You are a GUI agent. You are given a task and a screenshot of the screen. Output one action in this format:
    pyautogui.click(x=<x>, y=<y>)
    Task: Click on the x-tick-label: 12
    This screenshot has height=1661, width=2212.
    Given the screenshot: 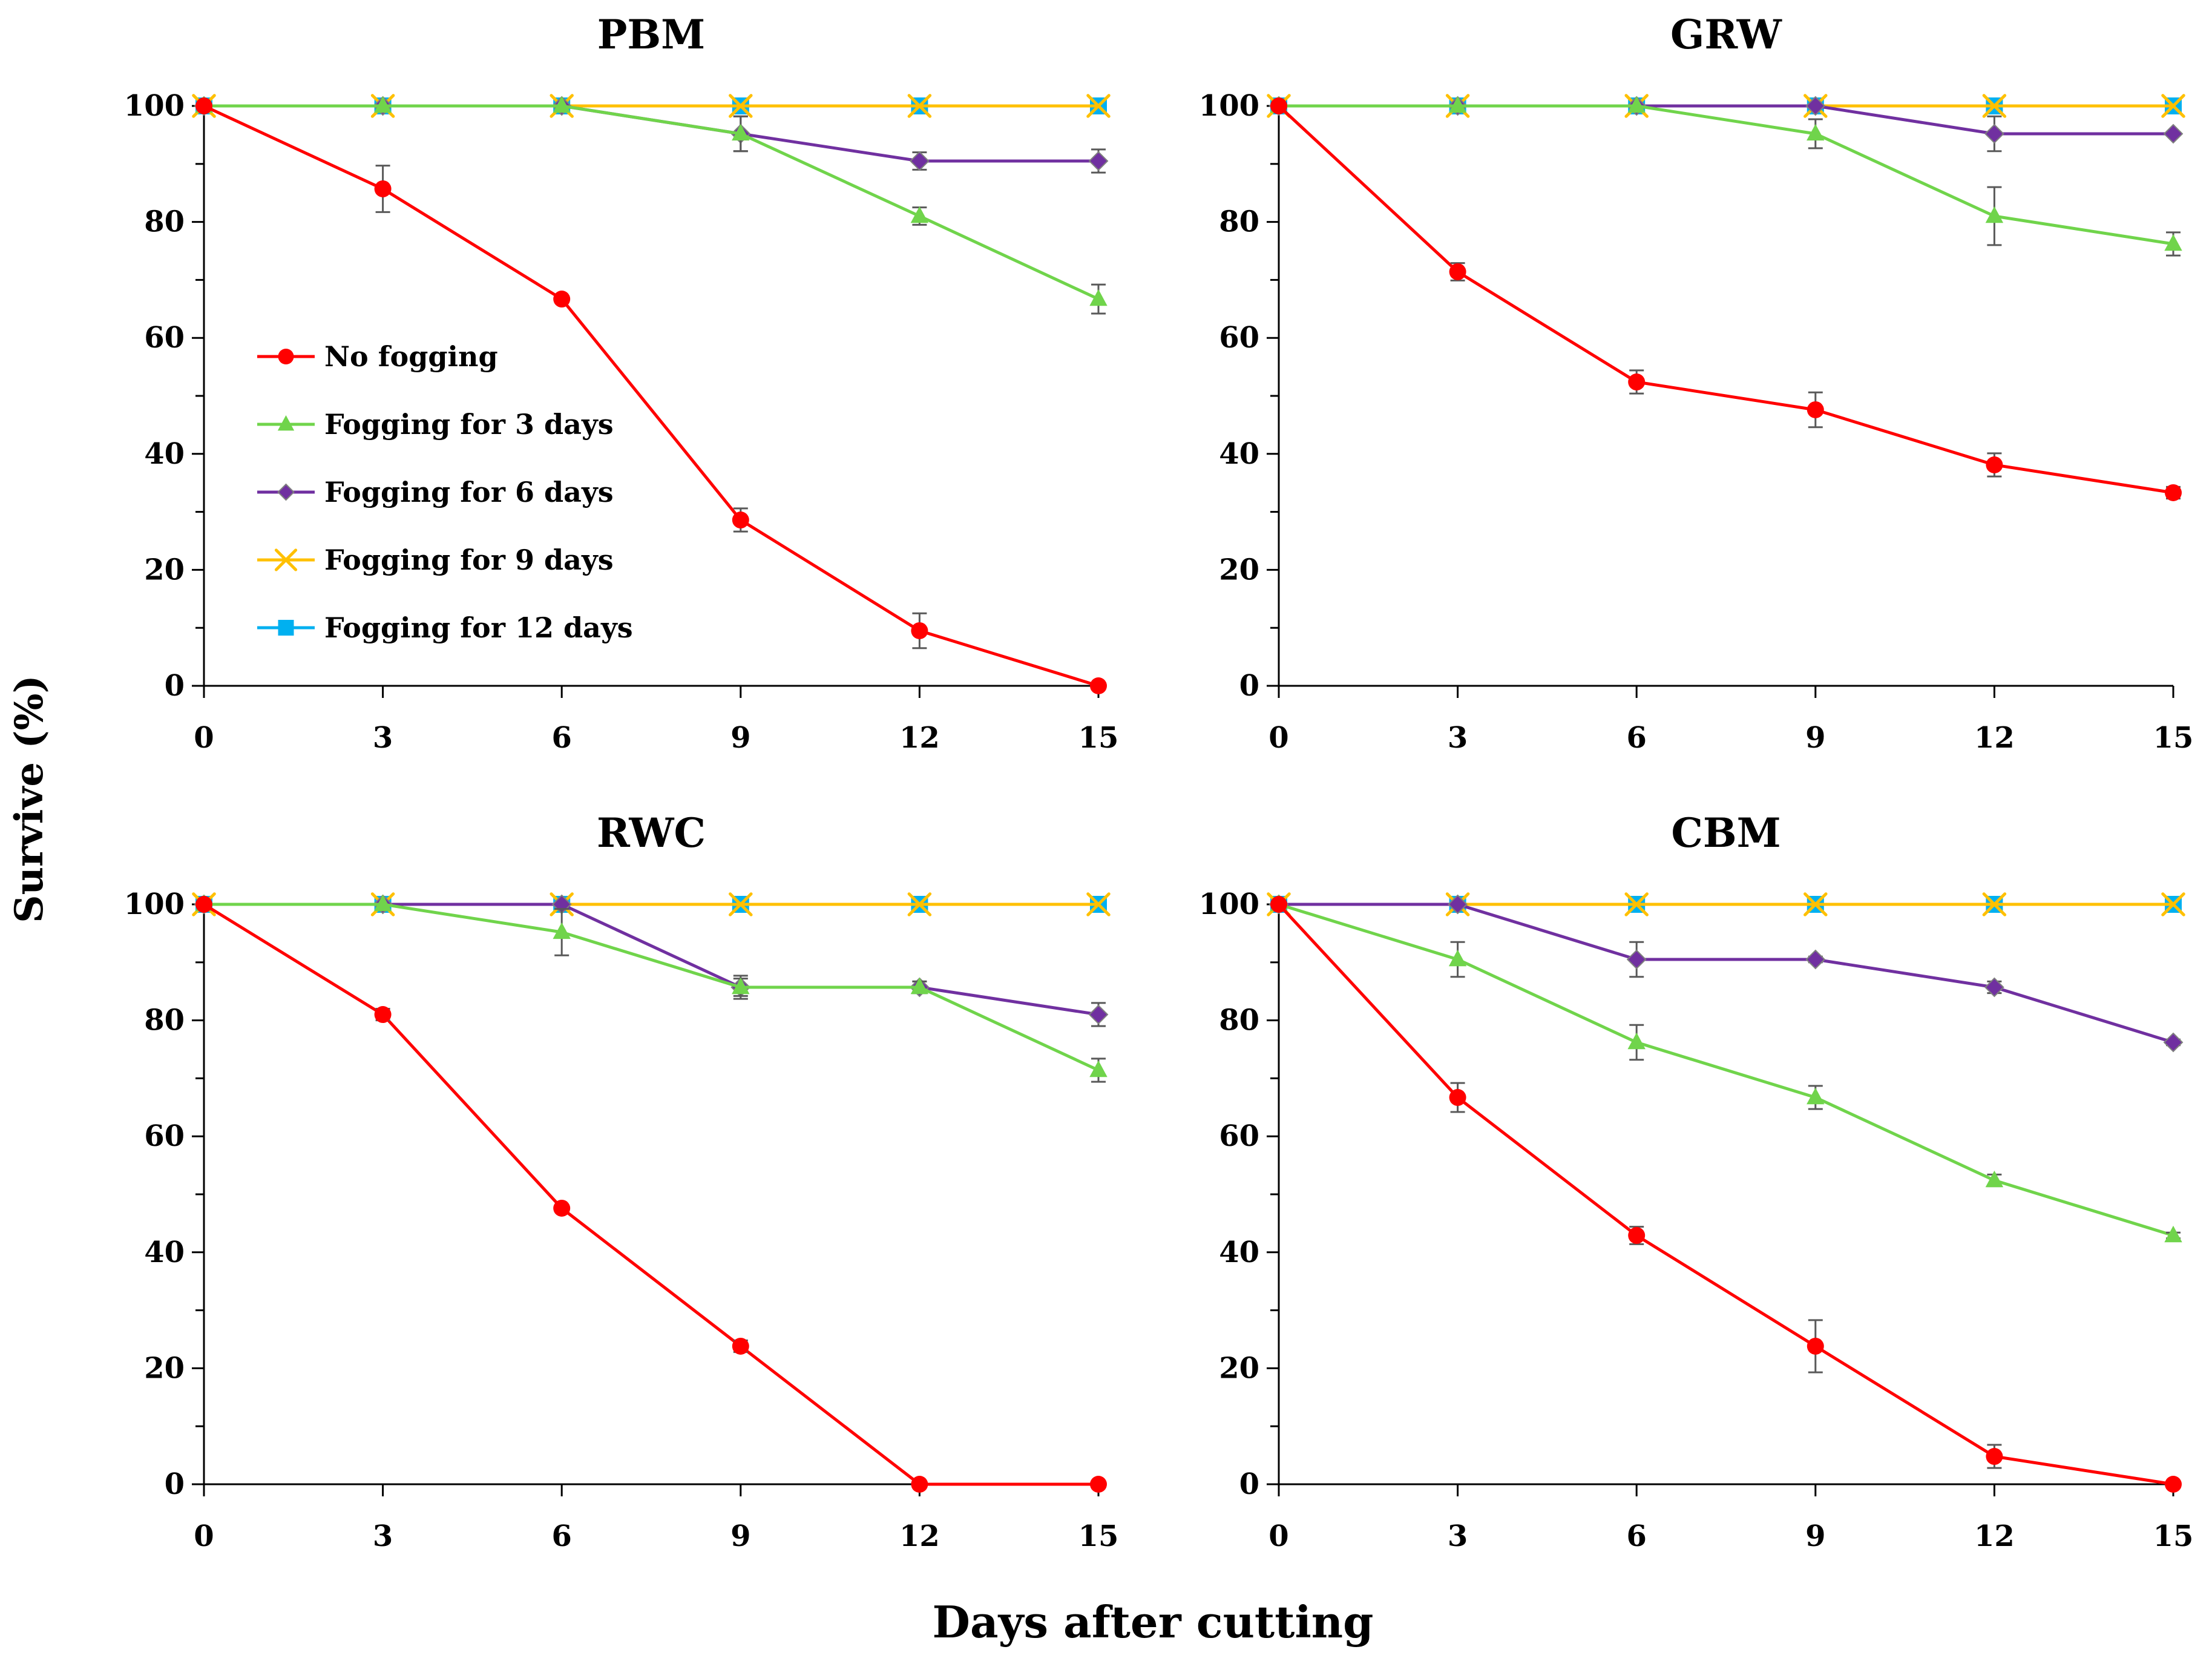 What is the action you would take?
    pyautogui.click(x=920, y=738)
    